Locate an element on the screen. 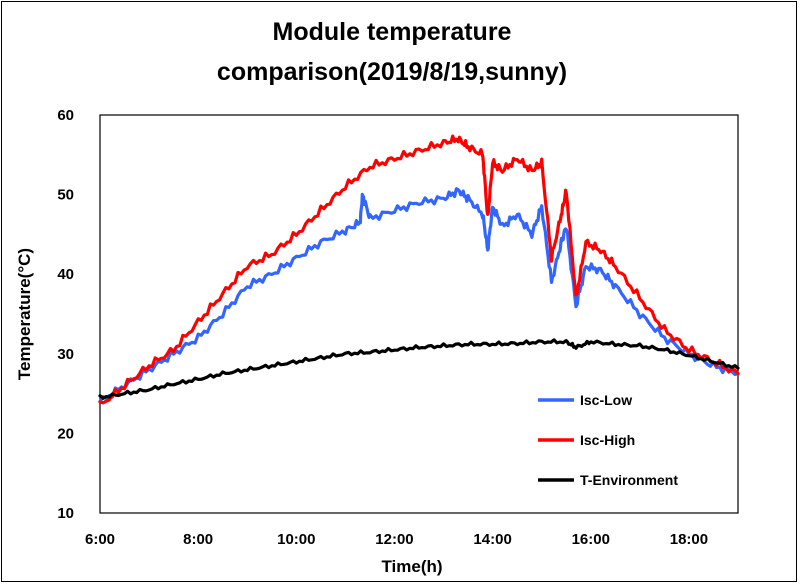 This screenshot has width=800, height=585. y-tick-label: 20 is located at coordinates (65, 433).